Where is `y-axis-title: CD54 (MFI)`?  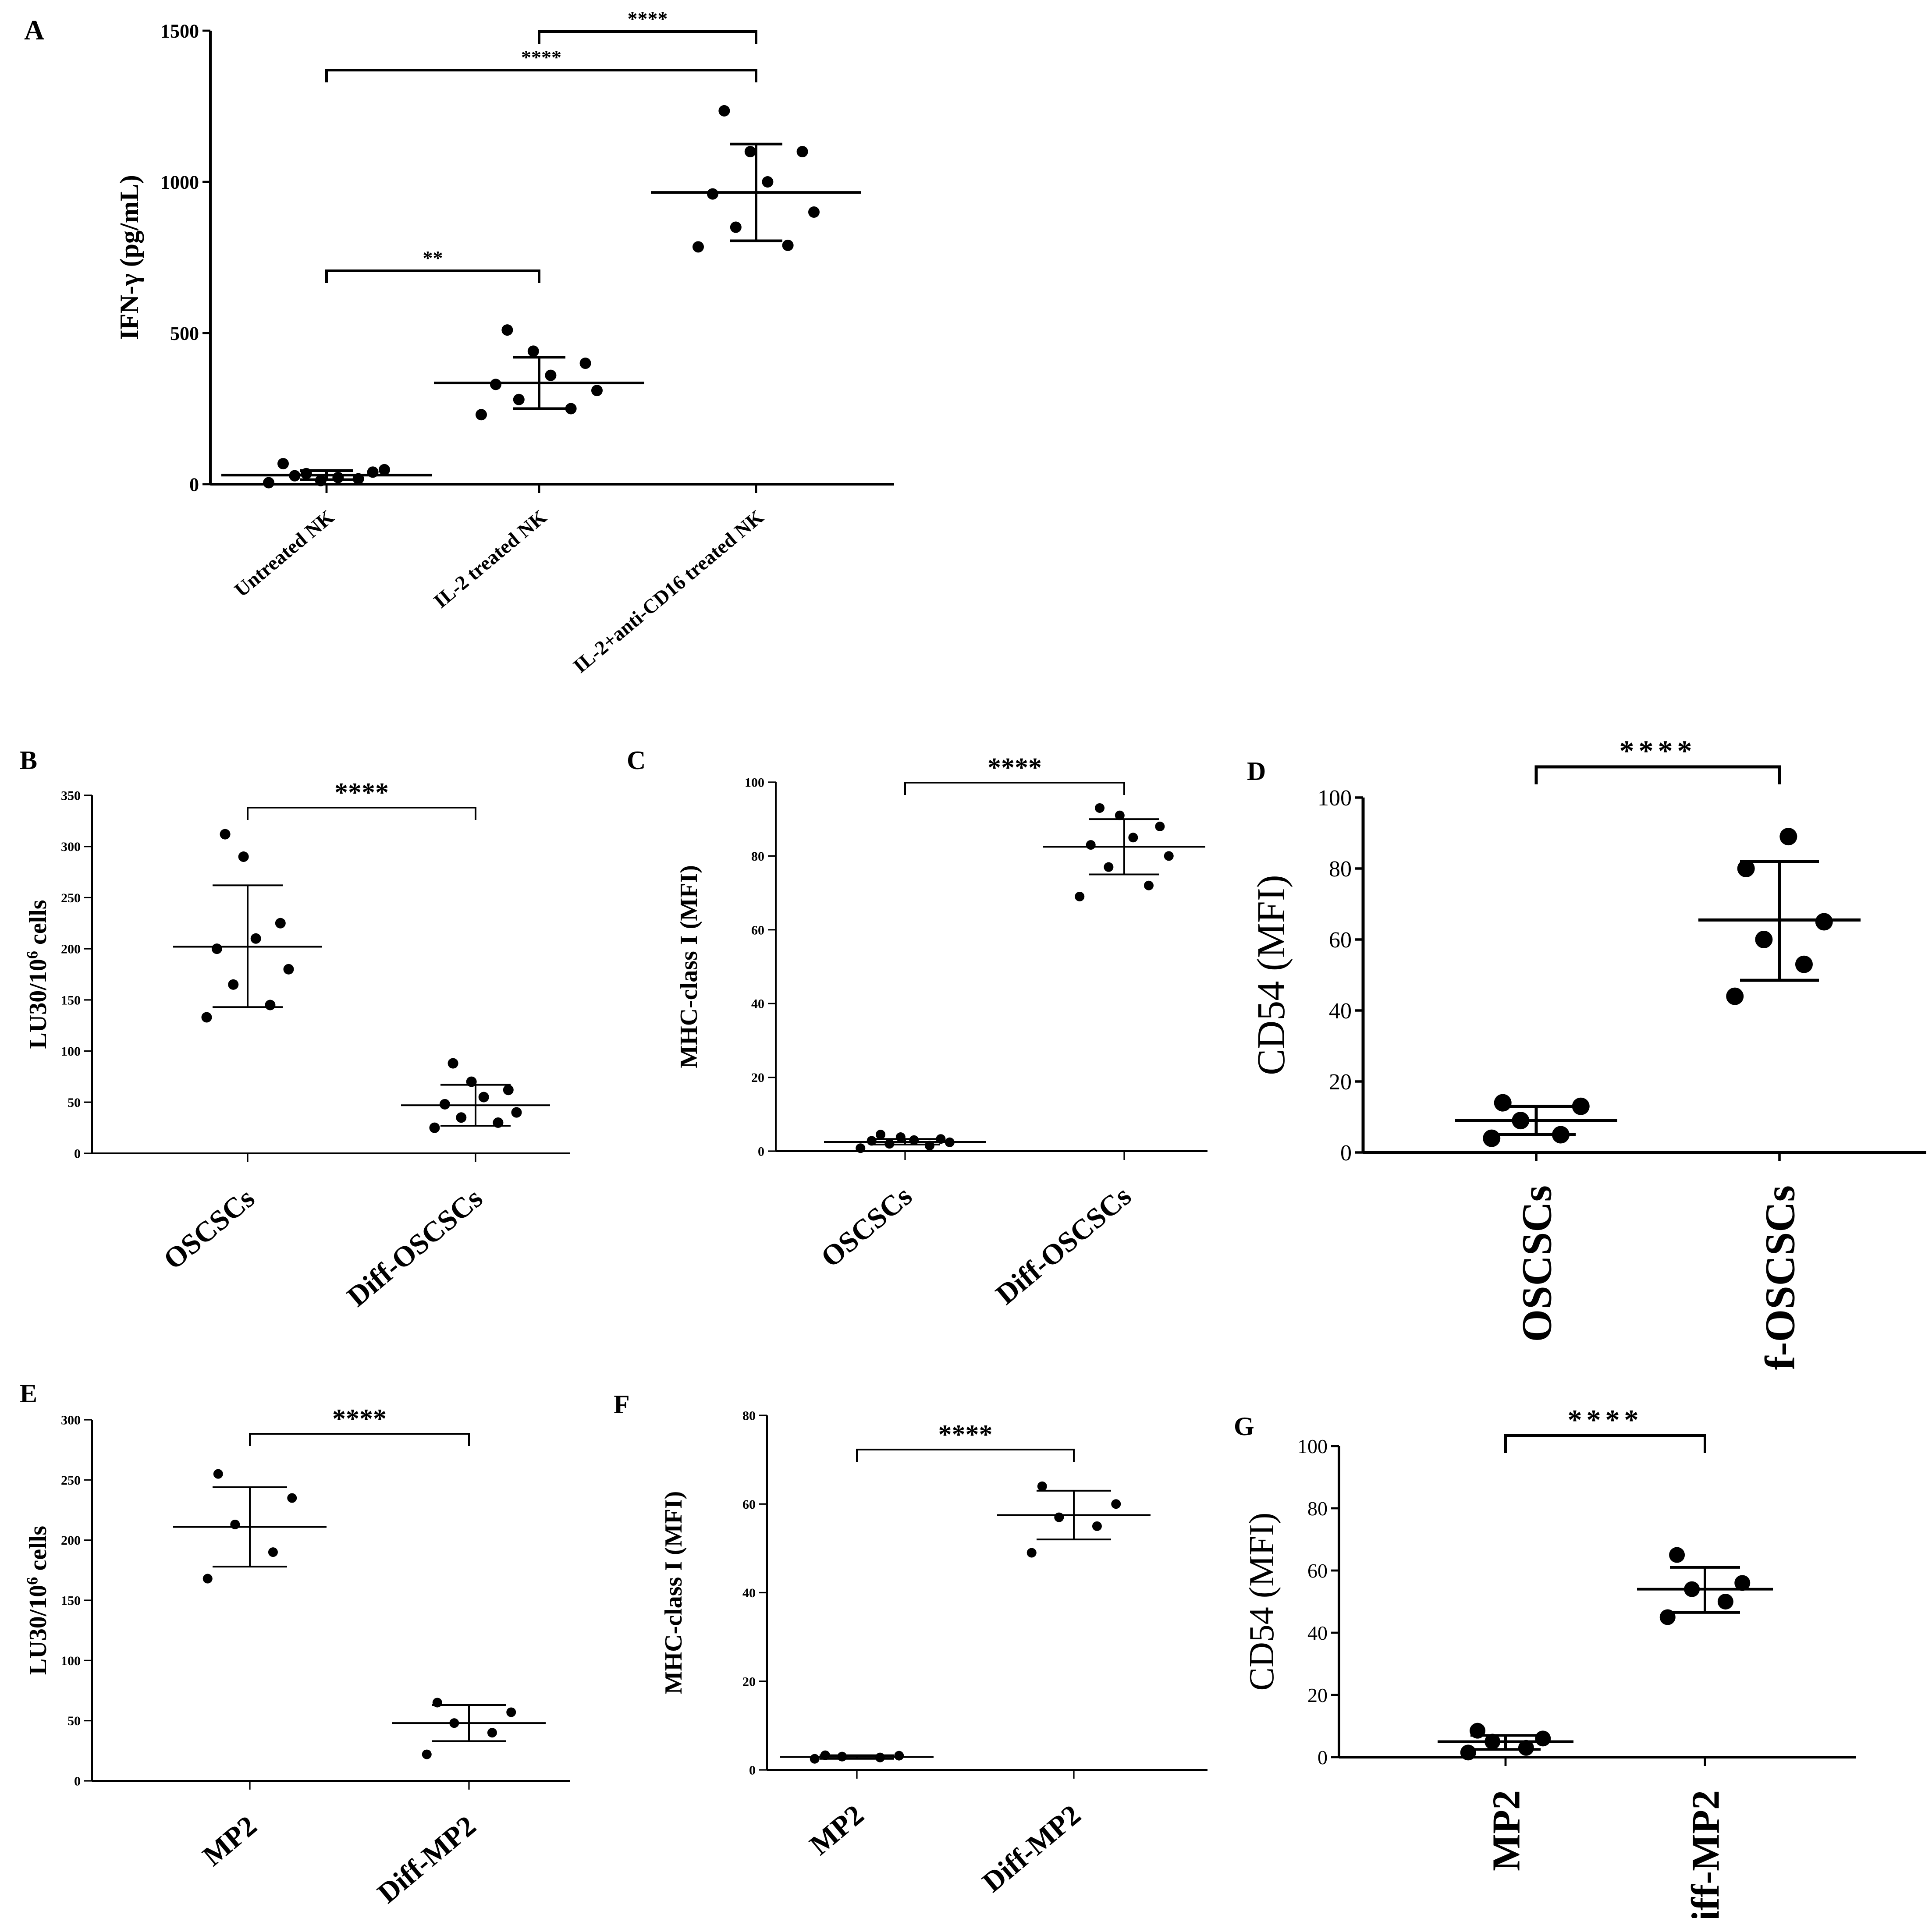
y-axis-title: CD54 (MFI) is located at coordinates (1271, 975).